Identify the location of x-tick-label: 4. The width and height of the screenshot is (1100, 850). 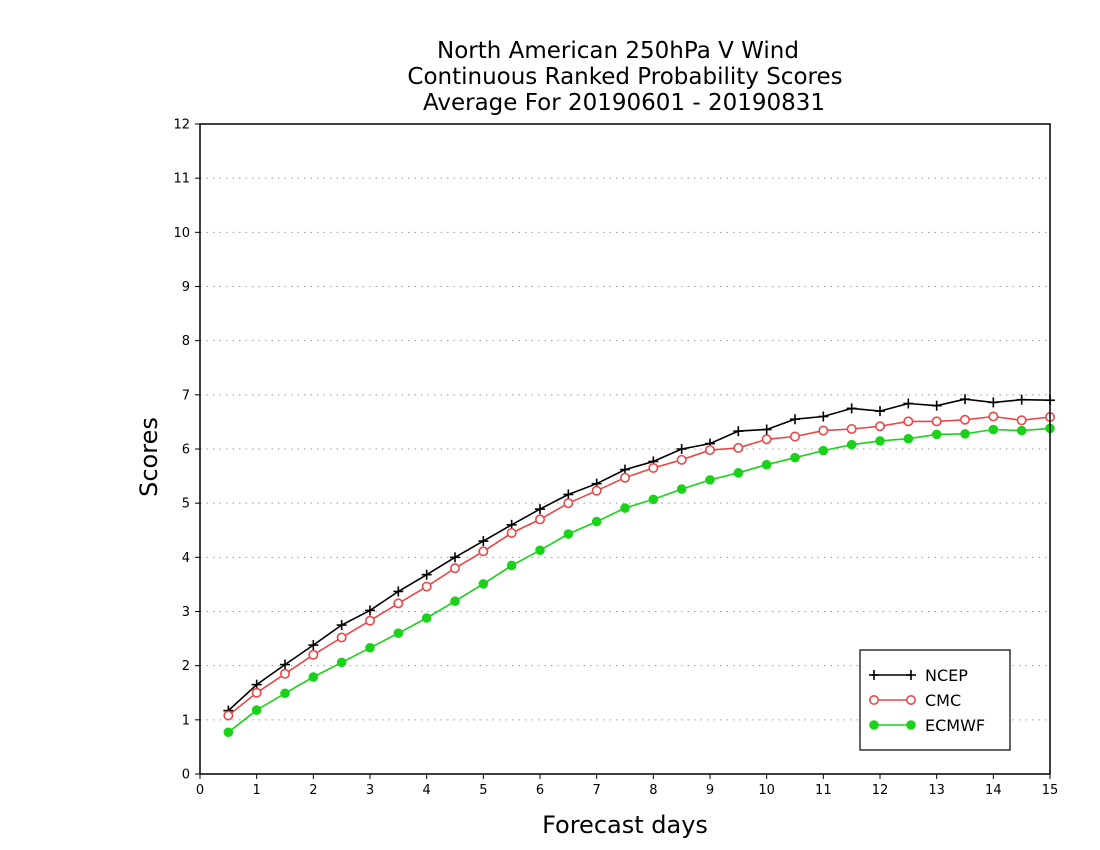
(427, 790).